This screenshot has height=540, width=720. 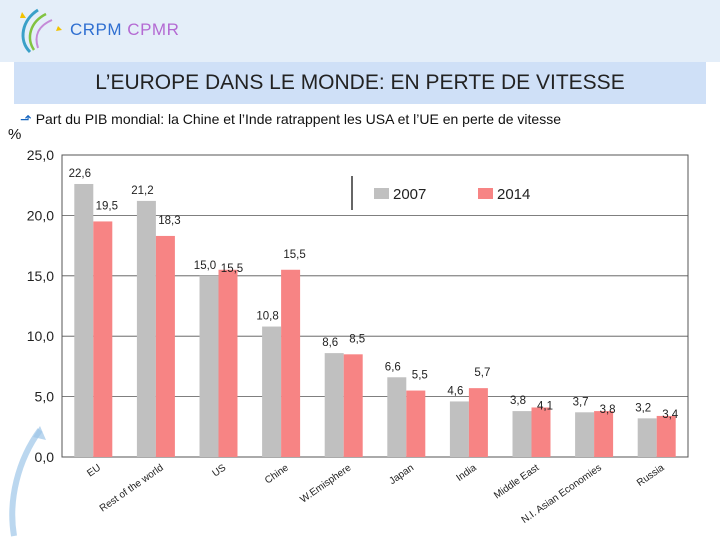 I want to click on data-label-2007: 21,2, so click(x=142, y=191).